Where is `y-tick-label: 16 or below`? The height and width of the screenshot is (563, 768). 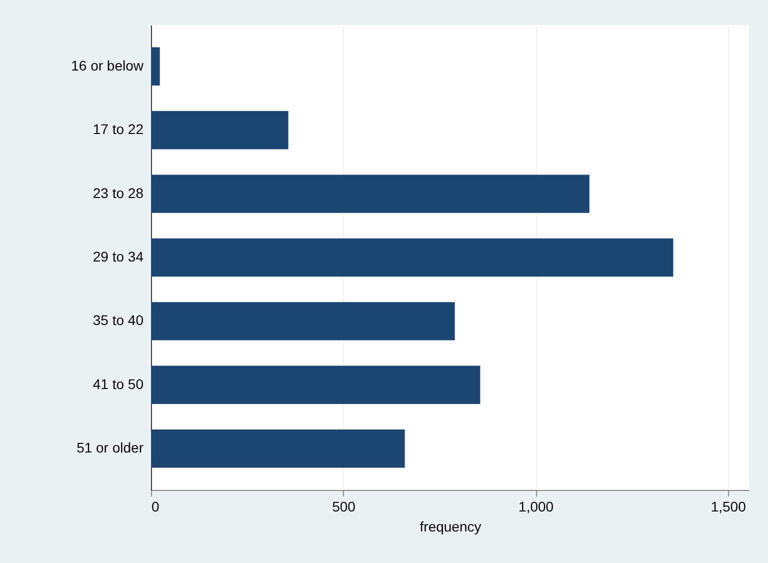
y-tick-label: 16 or below is located at coordinates (107, 65).